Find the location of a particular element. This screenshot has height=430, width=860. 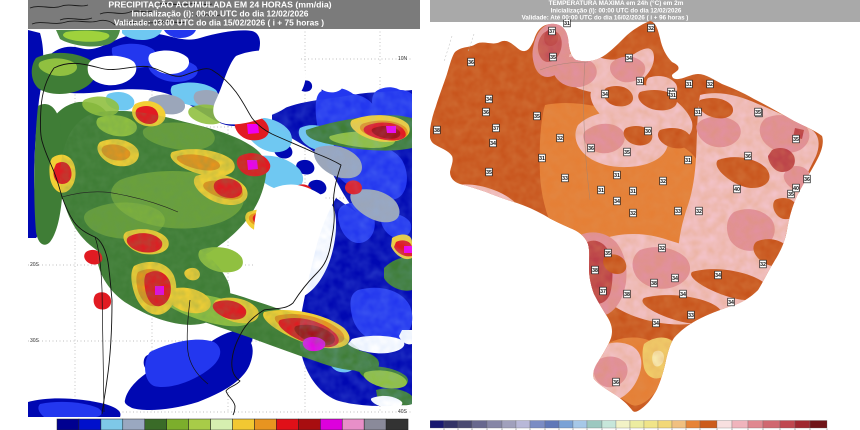

svg-text: 20S is located at coordinates (35, 265).